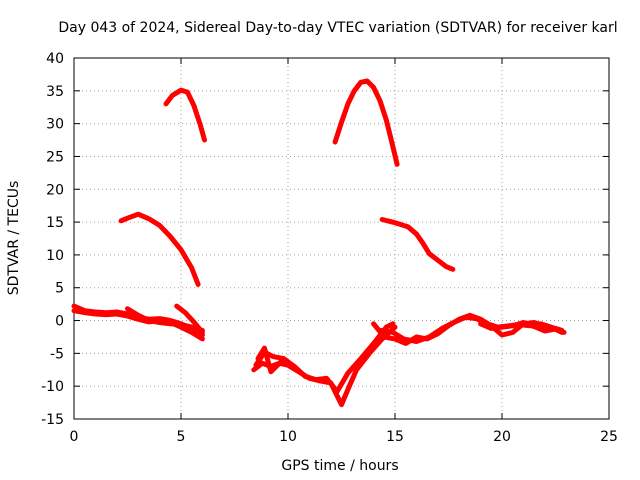  Describe the element at coordinates (288, 437) in the screenshot. I see `x-tick-label: 10` at that location.